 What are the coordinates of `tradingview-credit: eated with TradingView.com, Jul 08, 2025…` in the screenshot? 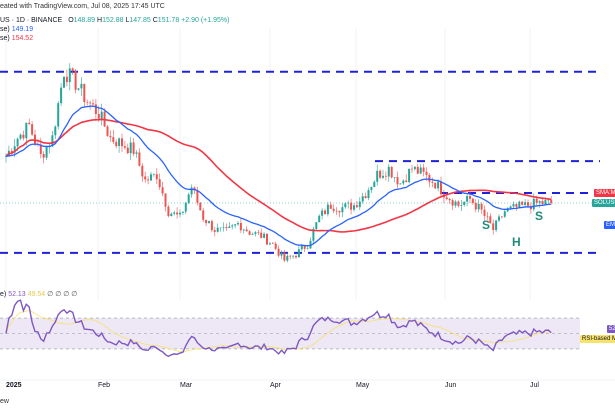 It's located at (82, 6).